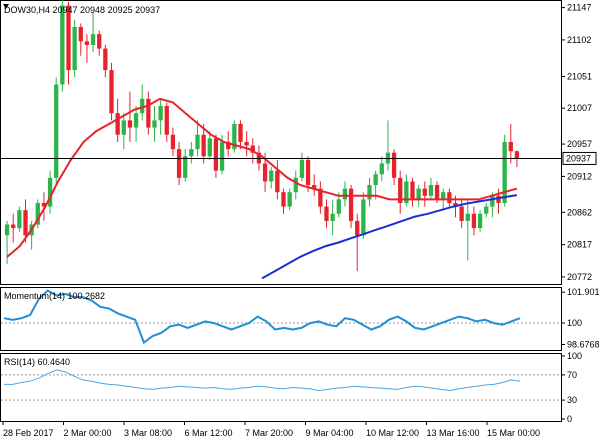  Describe the element at coordinates (148, 433) in the screenshot. I see `x-axis-label: 3 Mar 08:00` at that location.